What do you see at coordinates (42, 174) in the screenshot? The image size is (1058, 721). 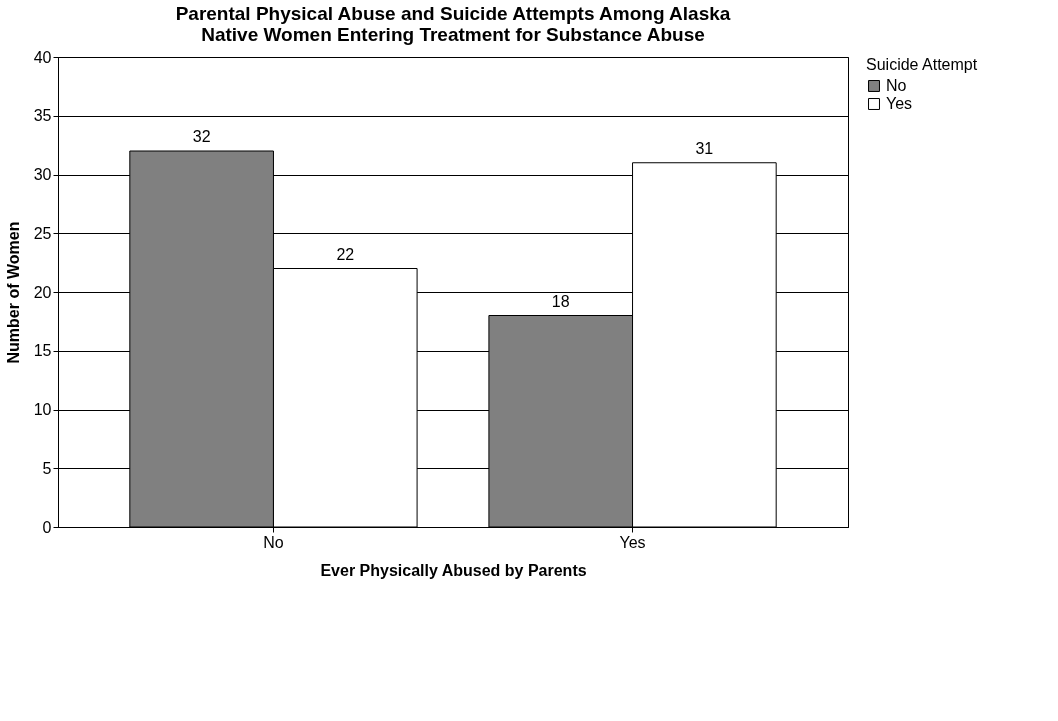 I see `y-tick-label: 30` at bounding box center [42, 174].